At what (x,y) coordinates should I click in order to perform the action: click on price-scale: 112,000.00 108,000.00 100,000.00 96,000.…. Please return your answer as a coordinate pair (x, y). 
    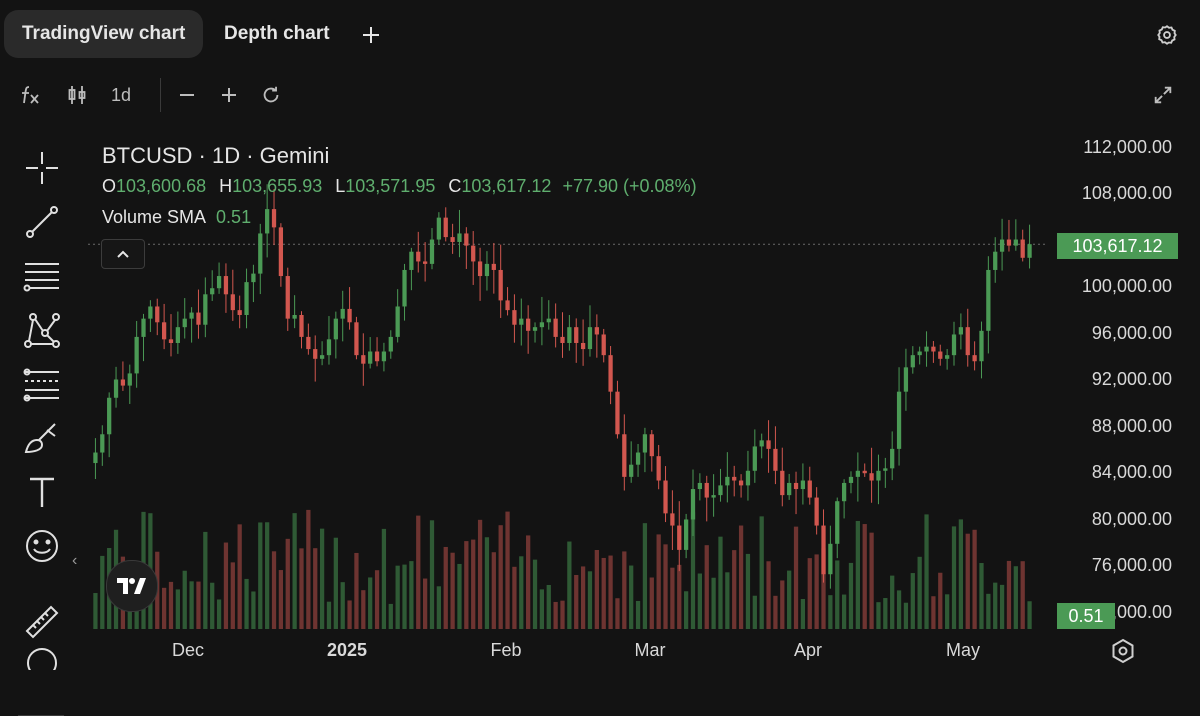
    Looking at the image, I should click on (1124, 379).